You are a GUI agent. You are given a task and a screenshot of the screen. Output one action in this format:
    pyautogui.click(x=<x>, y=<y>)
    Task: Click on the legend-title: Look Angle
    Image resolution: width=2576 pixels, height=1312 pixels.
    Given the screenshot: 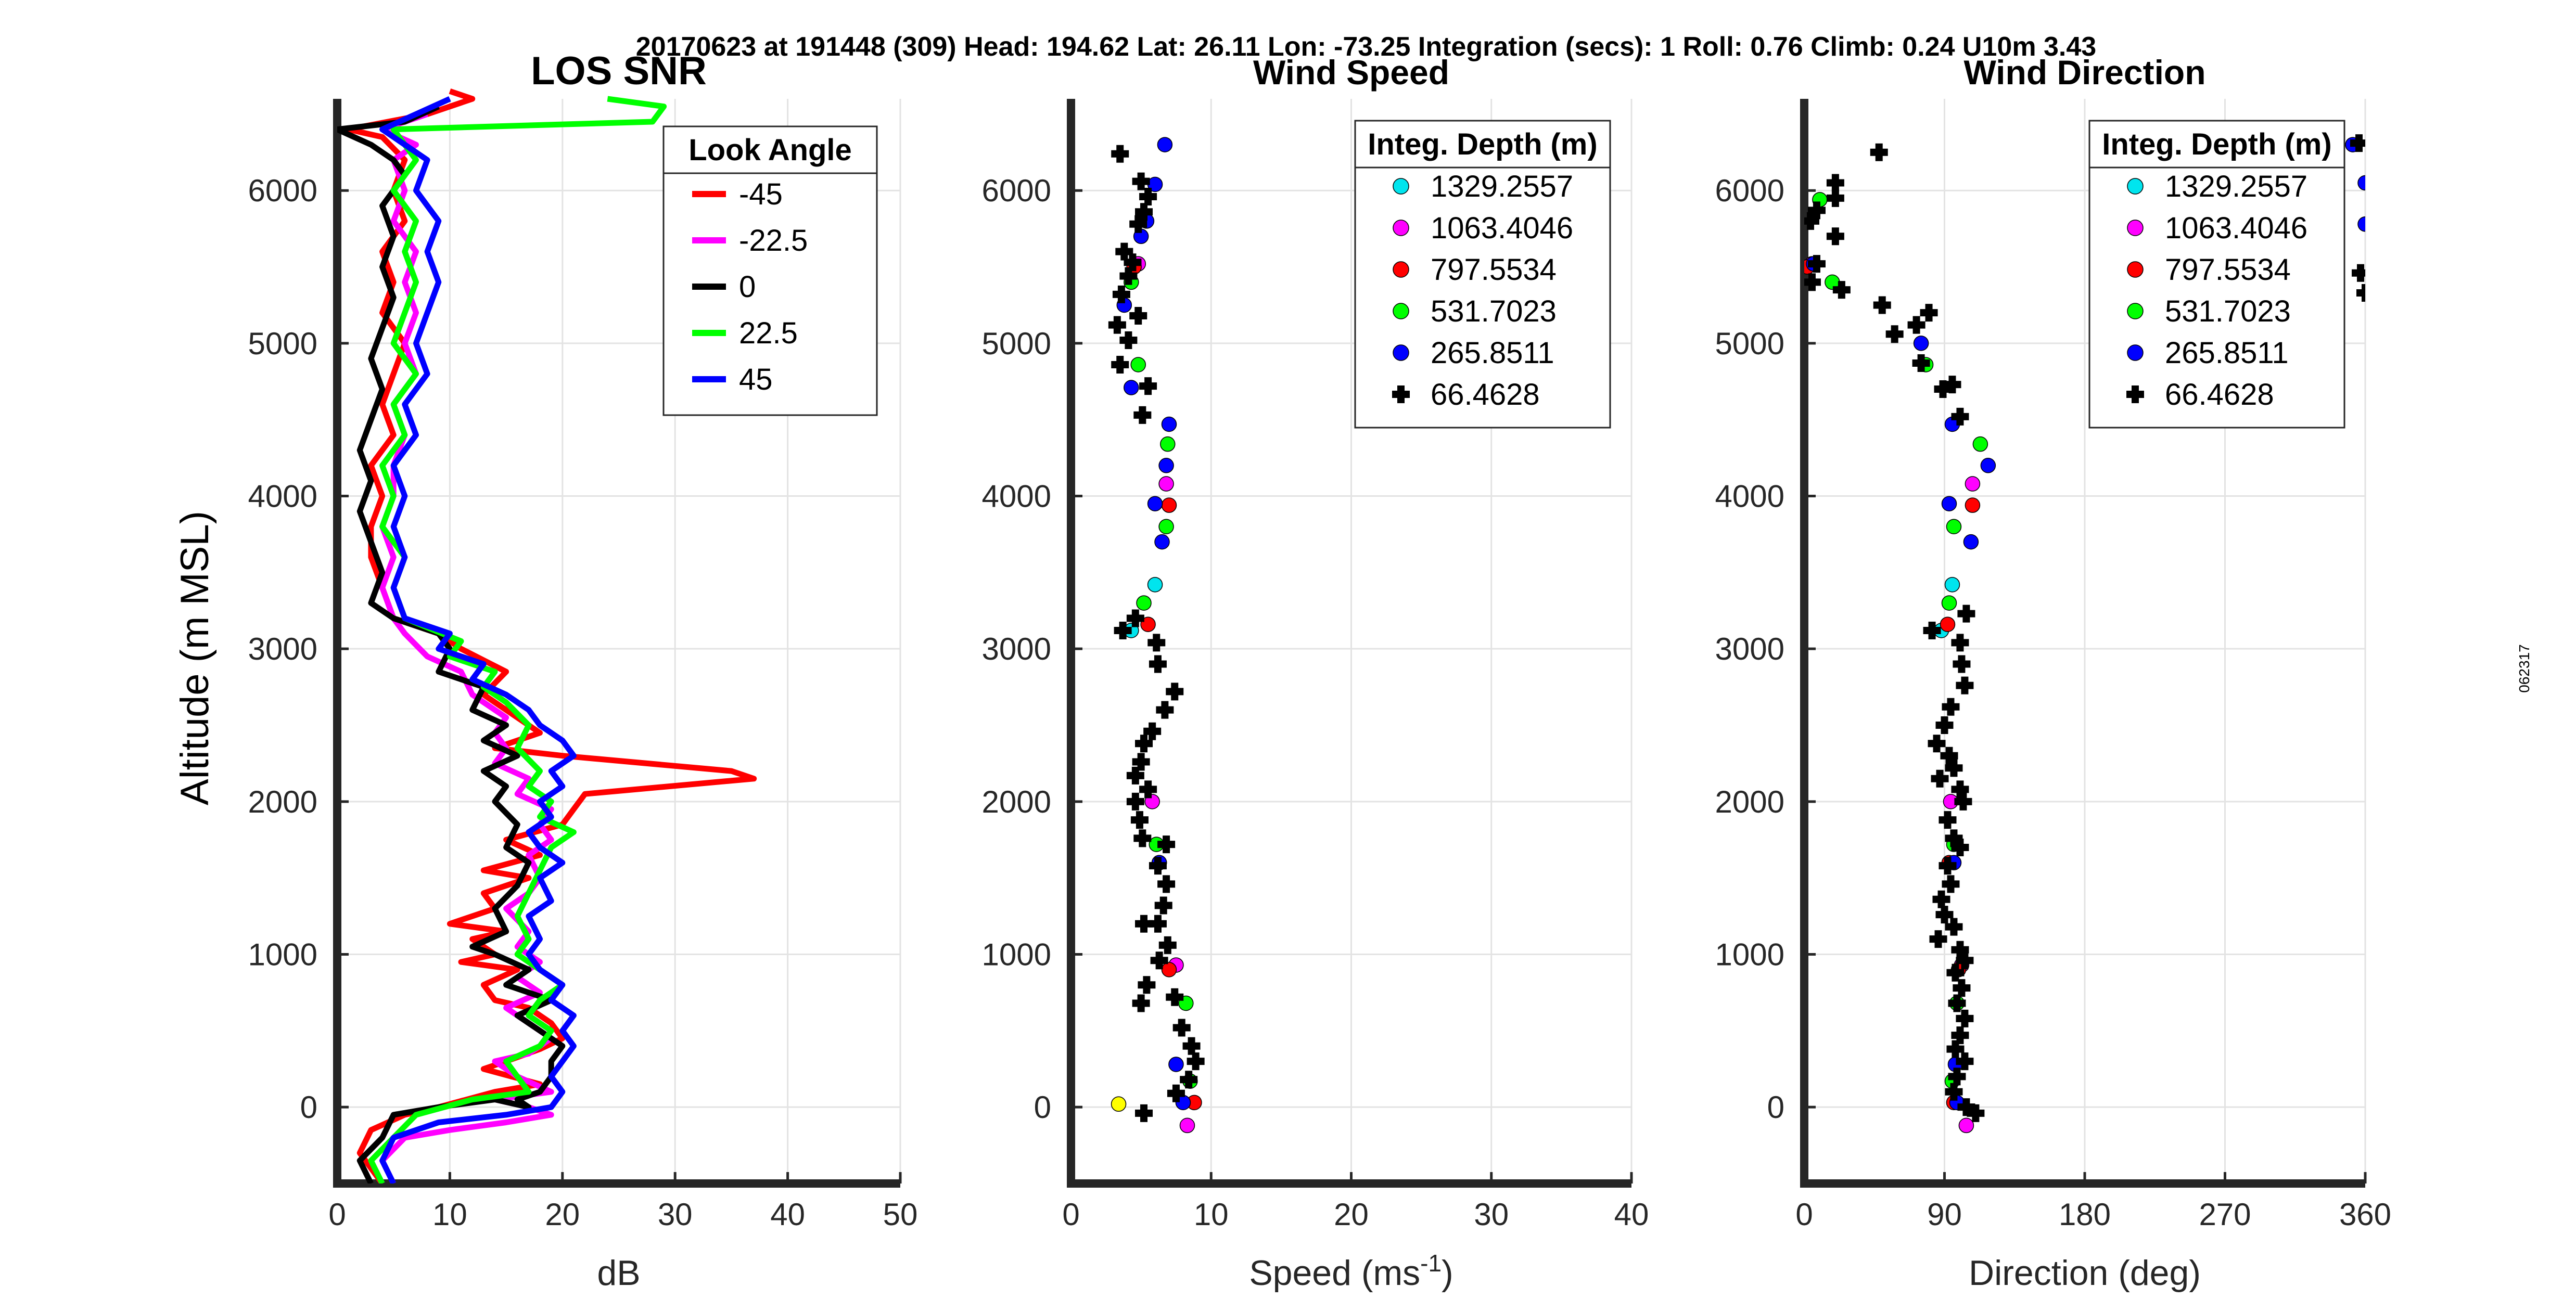 What is the action you would take?
    pyautogui.click(x=770, y=150)
    